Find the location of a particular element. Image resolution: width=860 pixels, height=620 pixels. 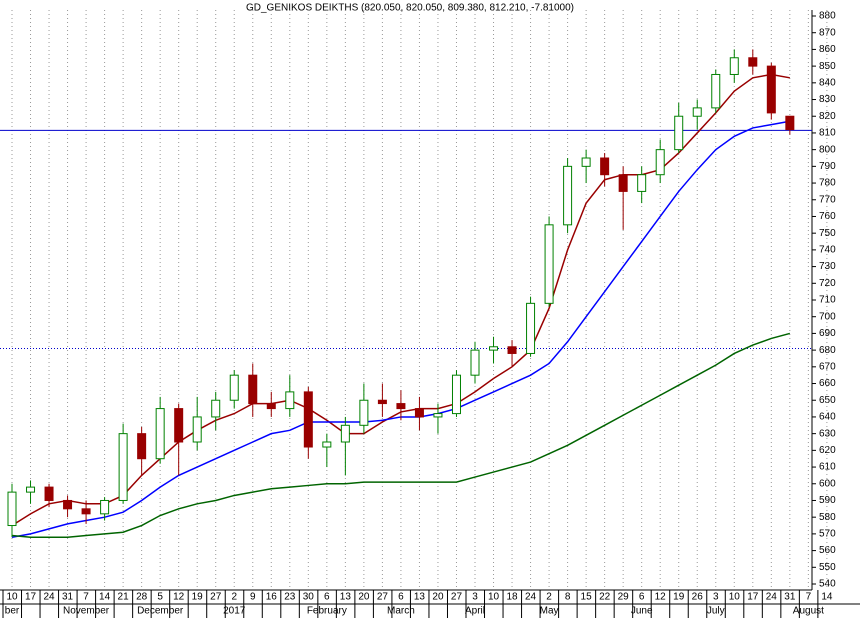

x-tick-label: 15 is located at coordinates (587, 597).